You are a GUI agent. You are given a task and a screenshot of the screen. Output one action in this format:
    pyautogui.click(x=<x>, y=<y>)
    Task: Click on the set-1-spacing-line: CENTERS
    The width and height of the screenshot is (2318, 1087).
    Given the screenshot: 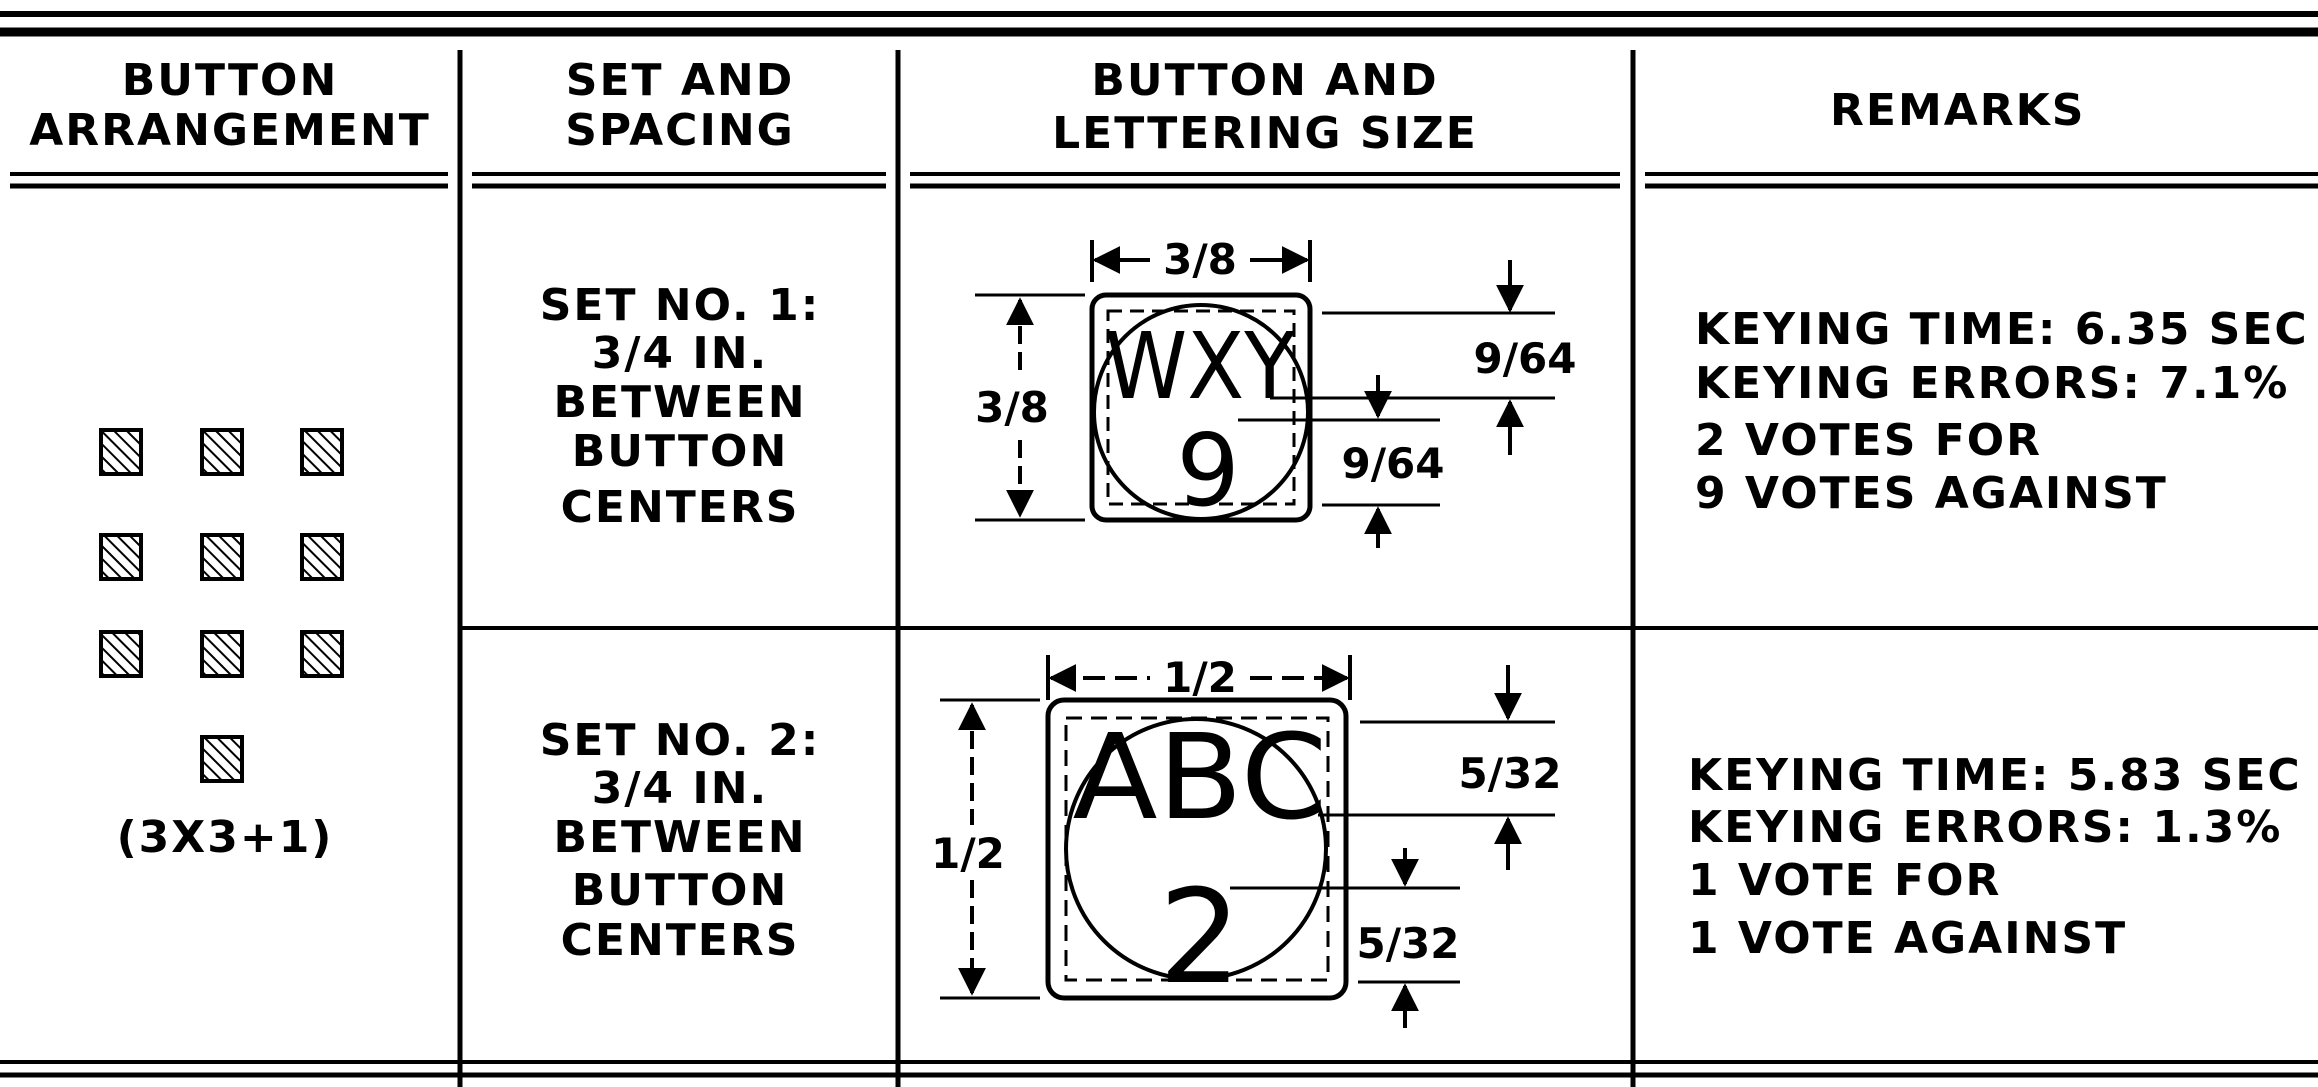 What is the action you would take?
    pyautogui.click(x=680, y=507)
    